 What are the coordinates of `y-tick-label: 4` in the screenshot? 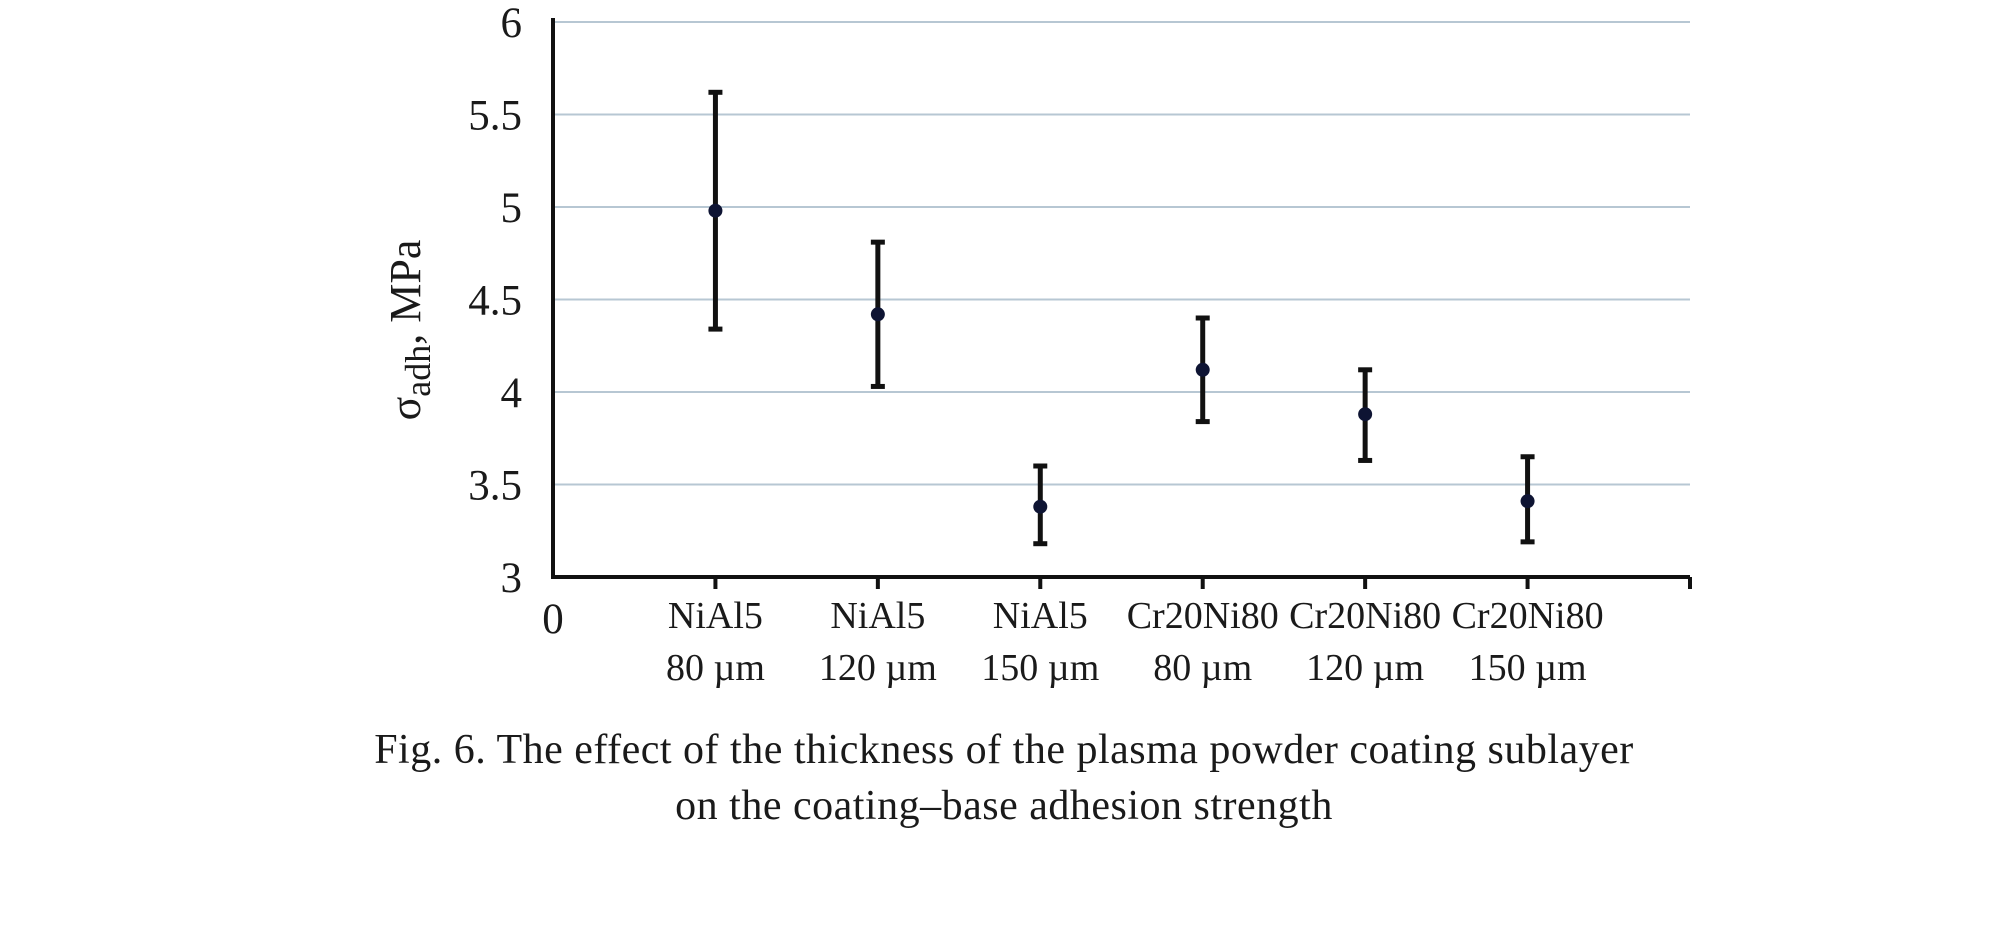 It's located at (512, 393).